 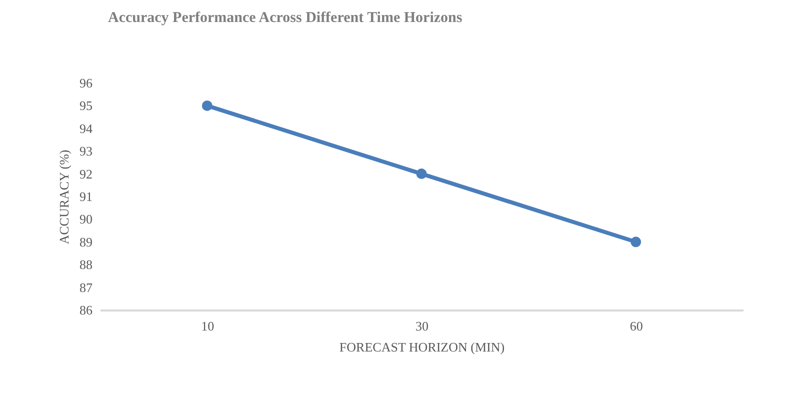 What do you see at coordinates (86, 151) in the screenshot?
I see `y-tick-label: 93` at bounding box center [86, 151].